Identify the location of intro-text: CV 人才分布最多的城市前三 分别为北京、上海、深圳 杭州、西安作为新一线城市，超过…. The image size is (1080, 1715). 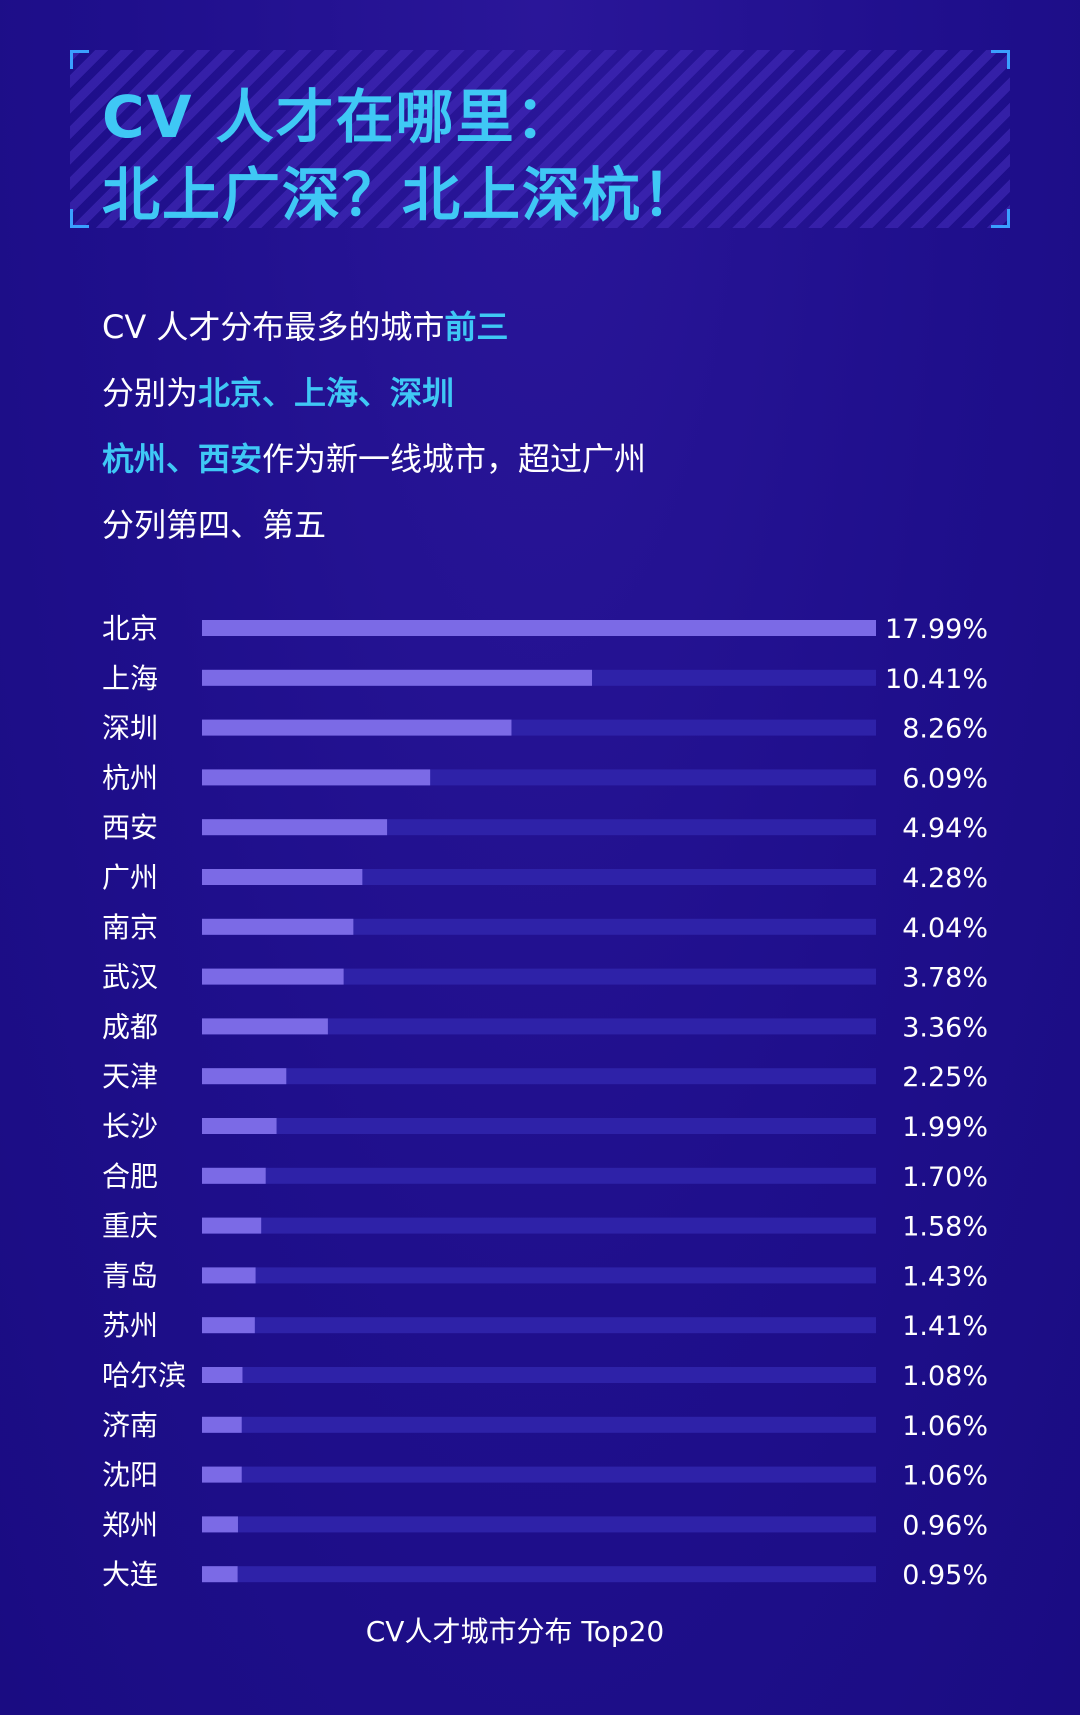
(374, 430).